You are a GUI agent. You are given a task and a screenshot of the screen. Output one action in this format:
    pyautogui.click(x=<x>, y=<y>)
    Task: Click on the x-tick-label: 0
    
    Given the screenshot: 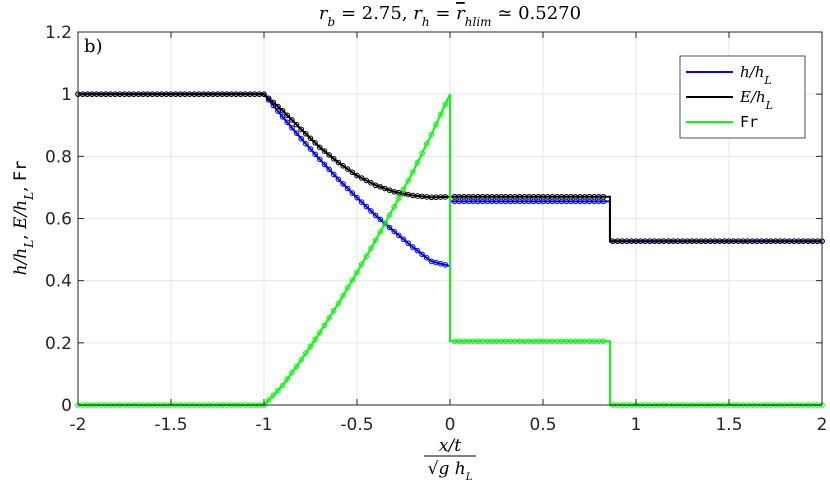 What is the action you would take?
    pyautogui.click(x=450, y=425)
    